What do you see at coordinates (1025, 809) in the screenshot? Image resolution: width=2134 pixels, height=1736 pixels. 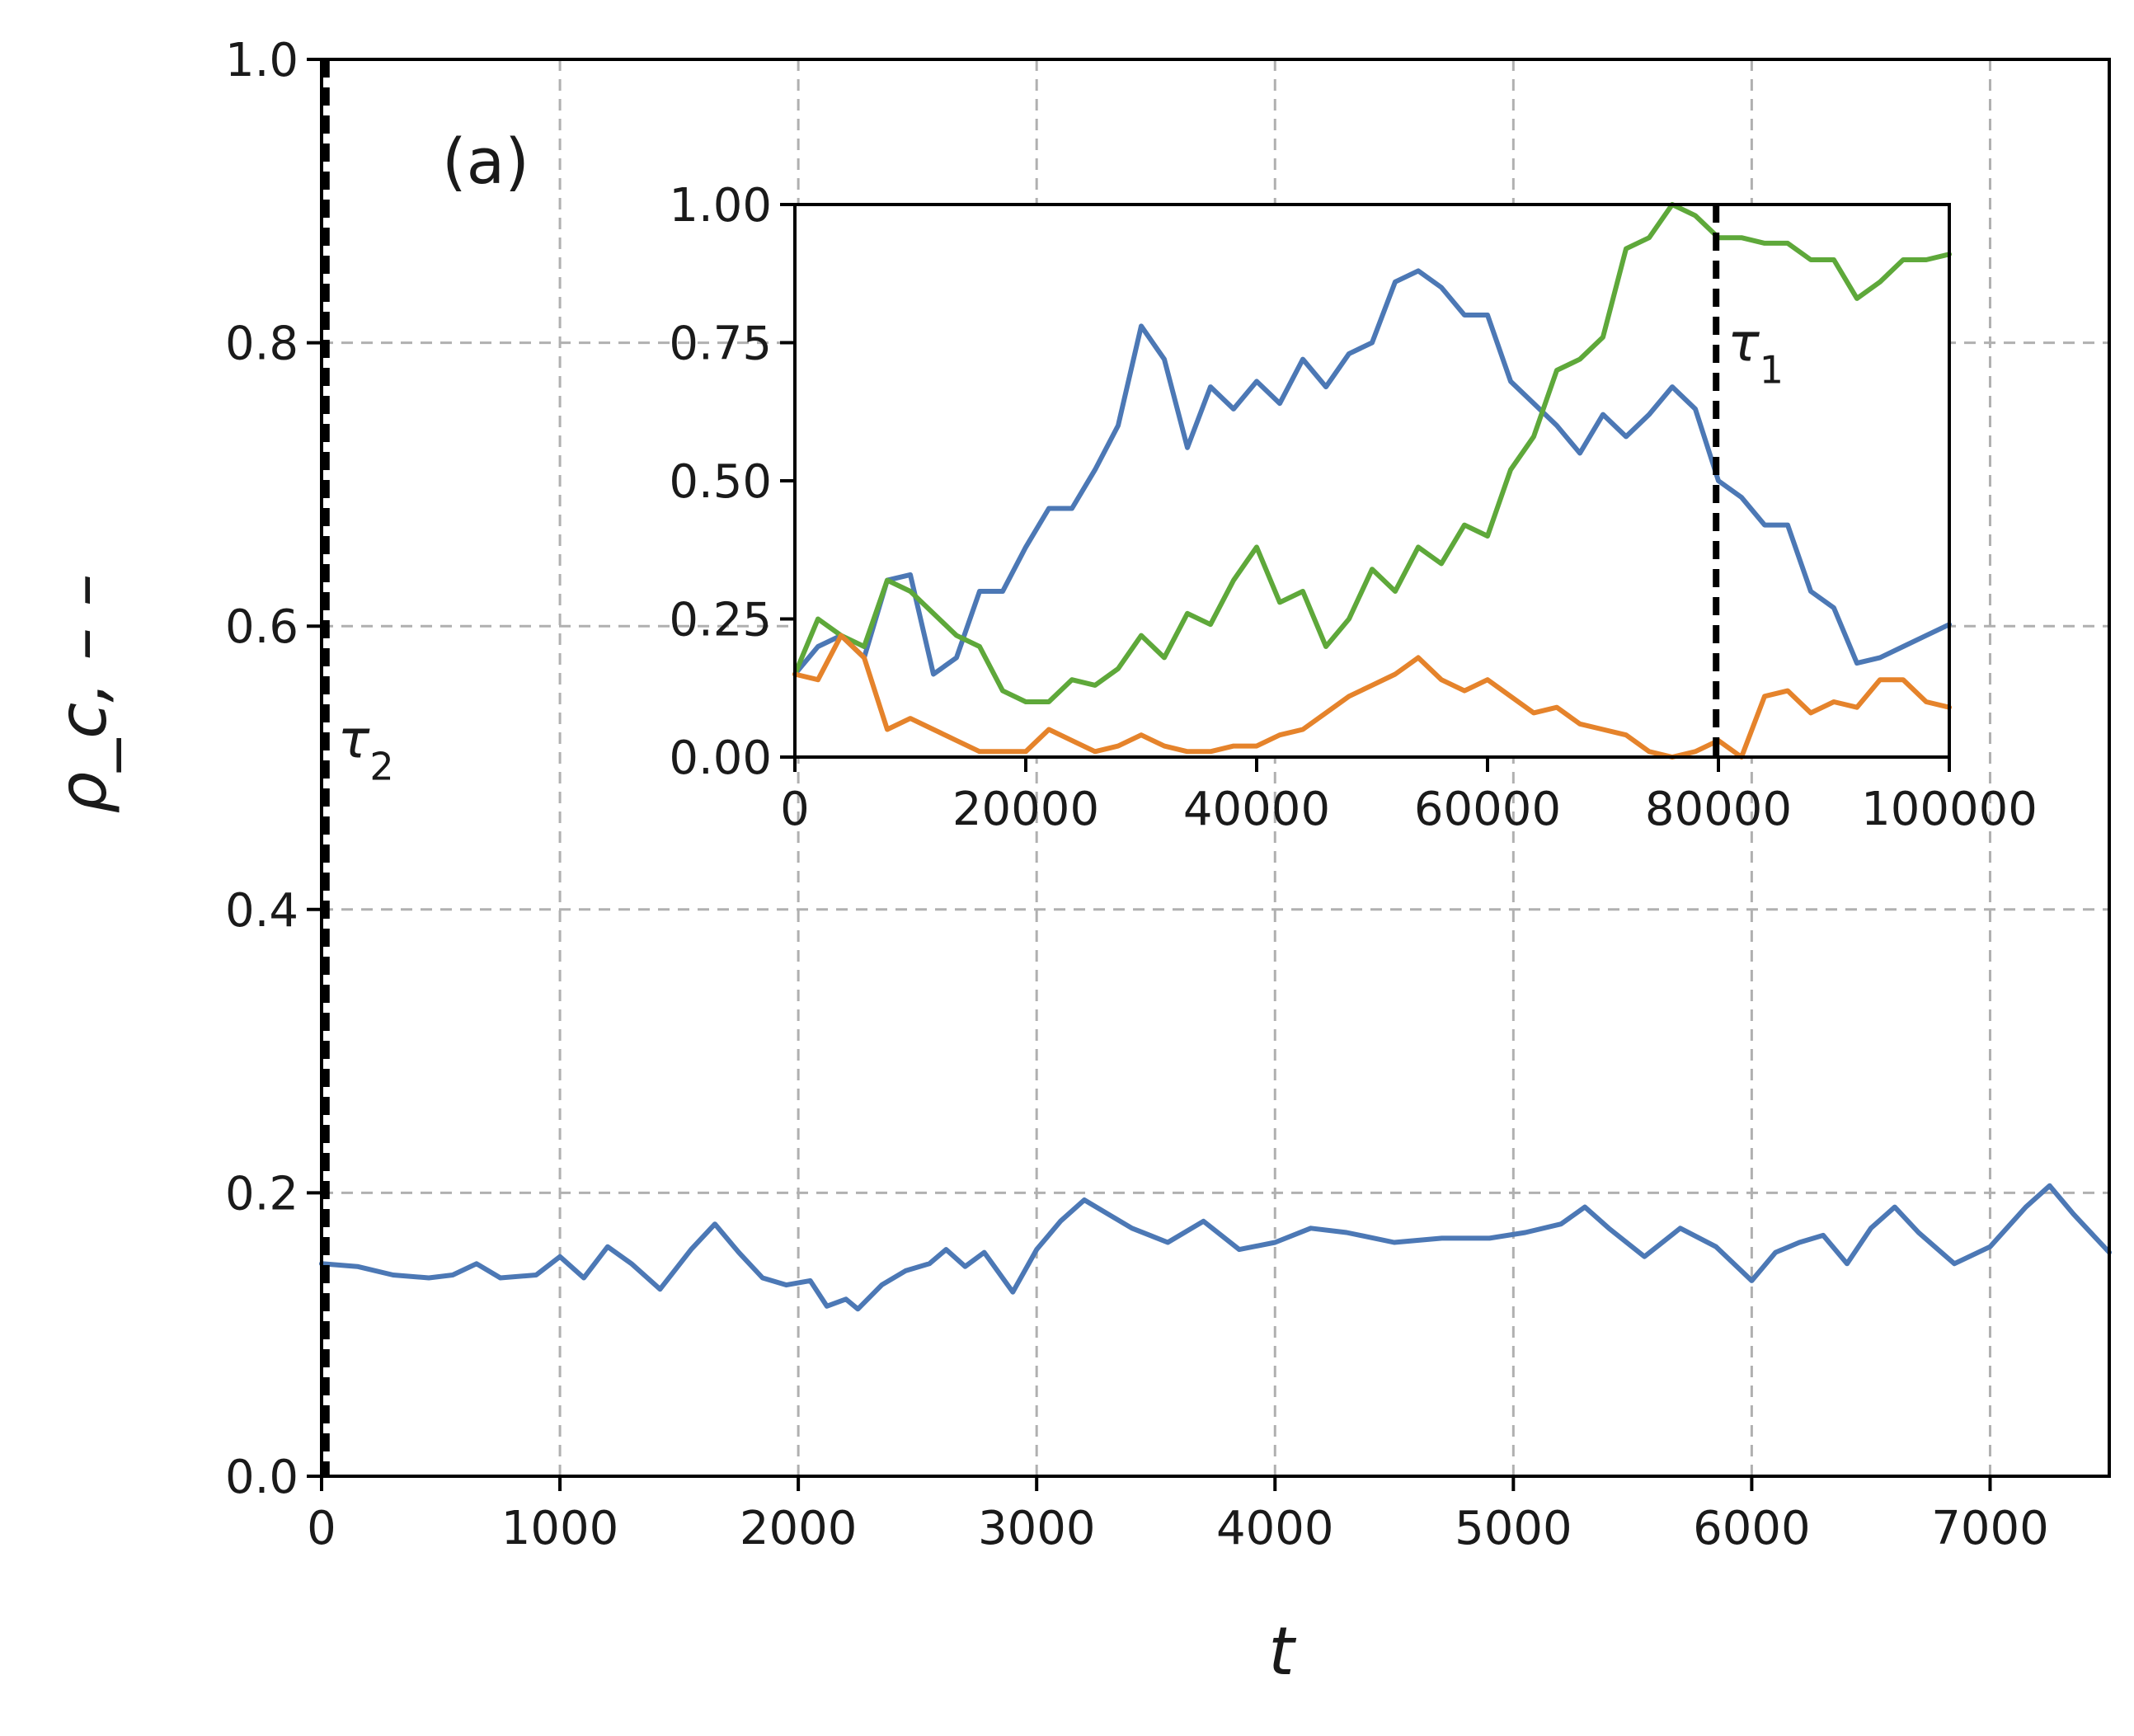 I see `x-tick-label-1: 20000` at bounding box center [1025, 809].